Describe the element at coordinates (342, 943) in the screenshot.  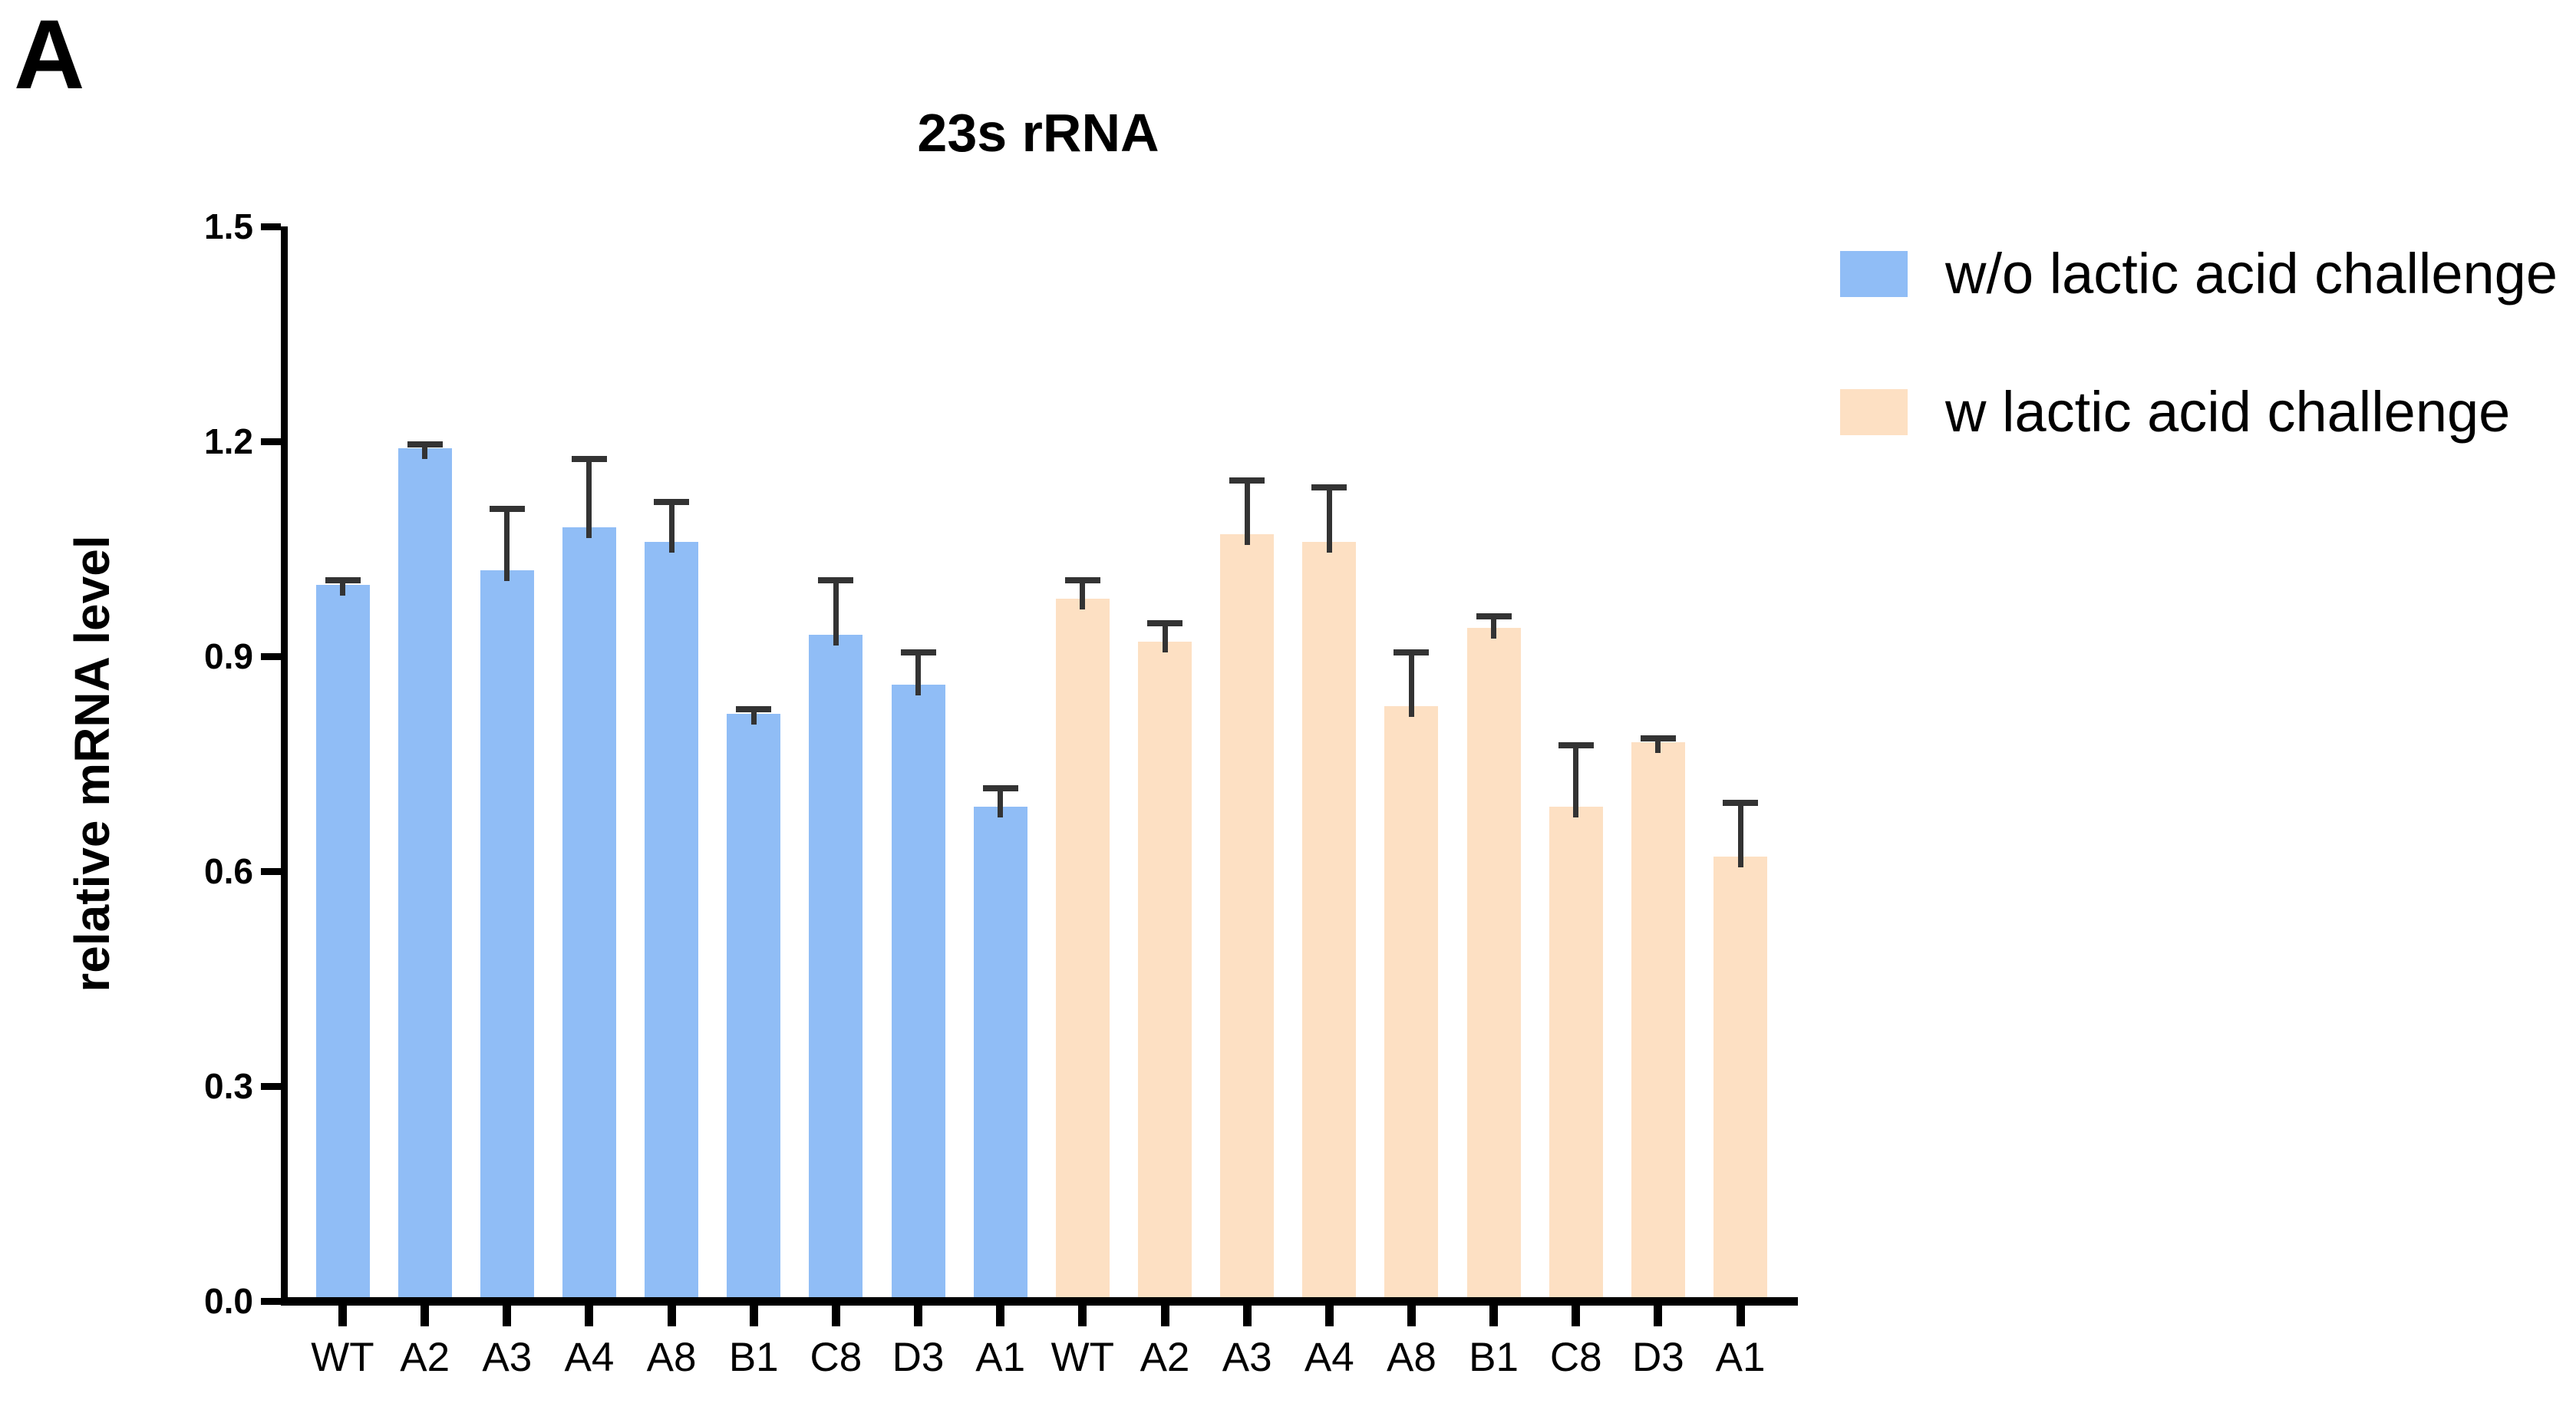
I see `bar-wo-WT` at that location.